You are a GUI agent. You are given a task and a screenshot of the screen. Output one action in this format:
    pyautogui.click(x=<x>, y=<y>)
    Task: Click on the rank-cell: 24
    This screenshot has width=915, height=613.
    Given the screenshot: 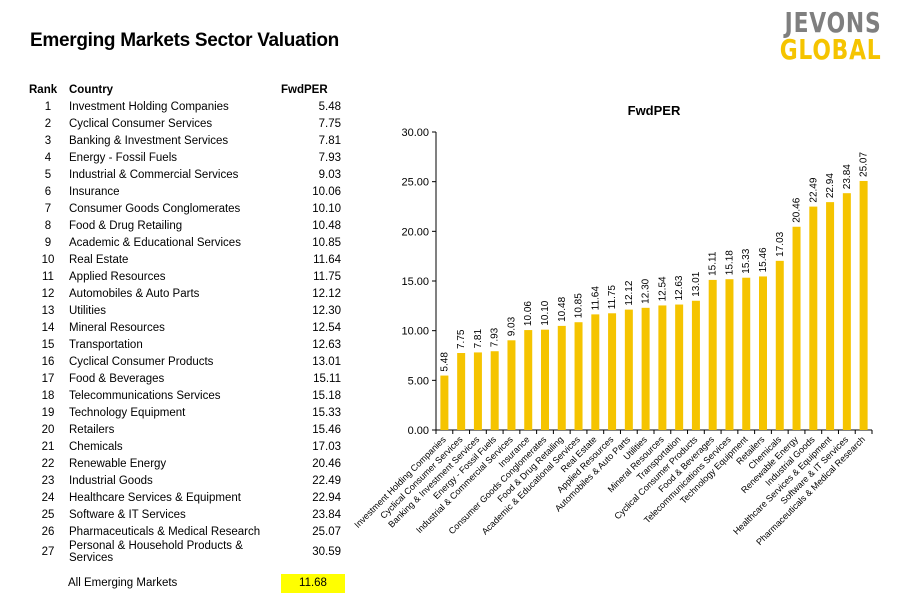 What is the action you would take?
    pyautogui.click(x=48, y=497)
    